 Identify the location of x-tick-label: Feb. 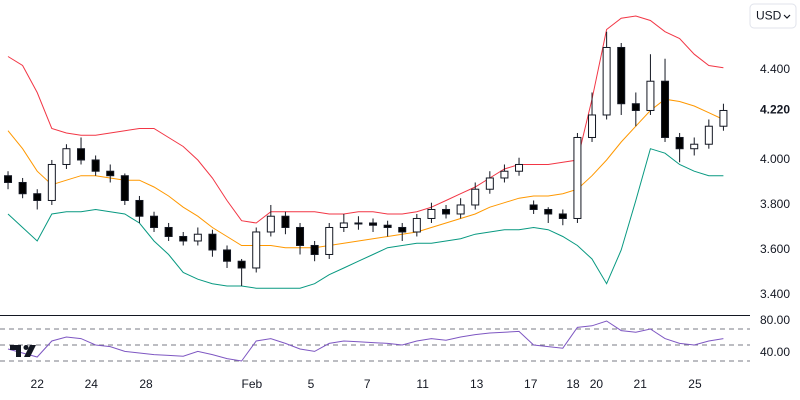
(252, 384).